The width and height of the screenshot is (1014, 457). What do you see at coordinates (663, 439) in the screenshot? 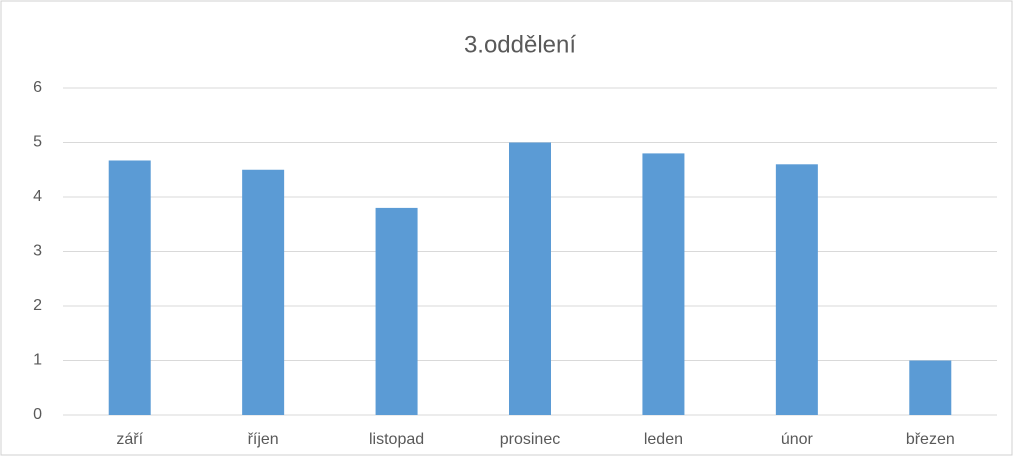
I see `x-tick-label: leden` at bounding box center [663, 439].